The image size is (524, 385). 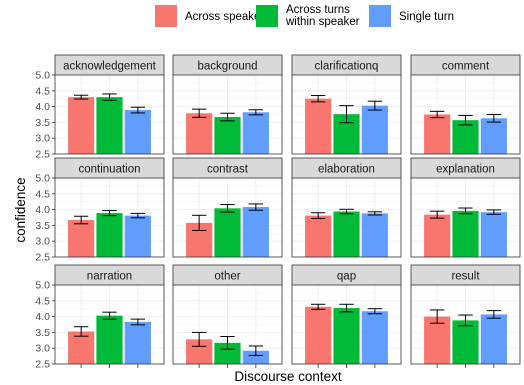 I want to click on legend-label: Across speakers, so click(x=227, y=17).